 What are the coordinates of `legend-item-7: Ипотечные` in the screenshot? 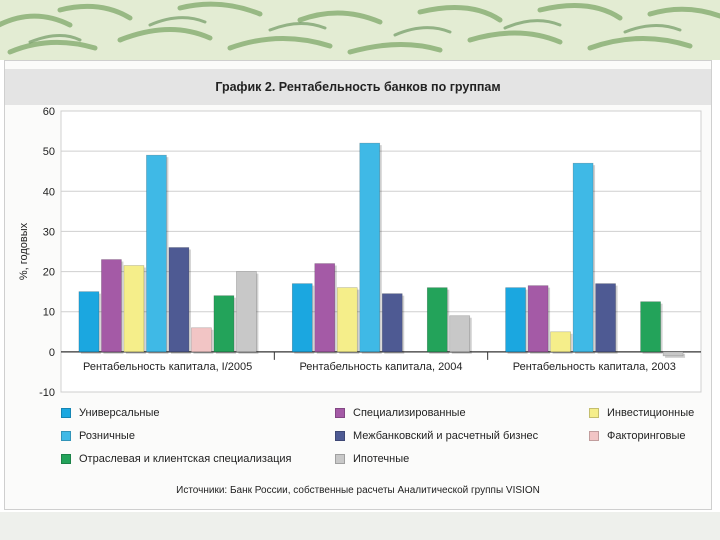 It's located at (372, 459).